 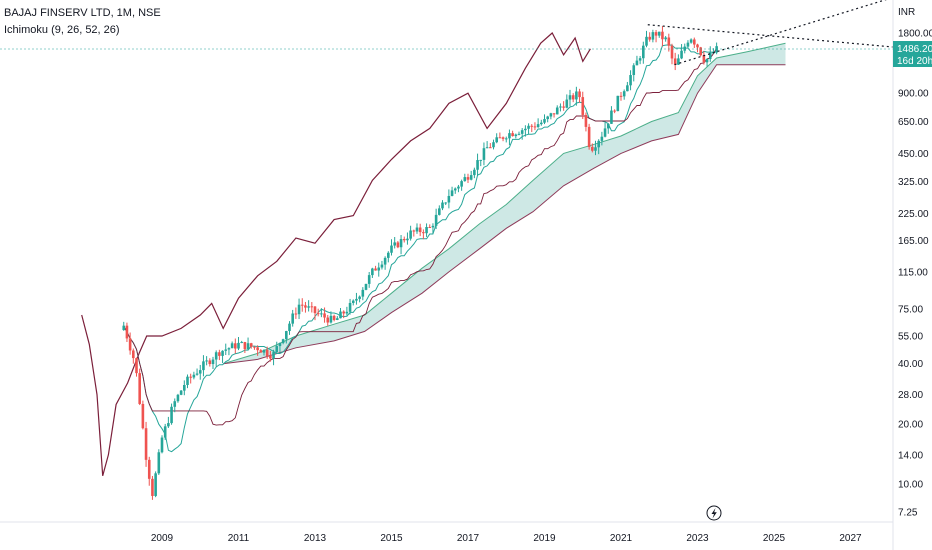 I want to click on trendline, so click(x=803, y=33).